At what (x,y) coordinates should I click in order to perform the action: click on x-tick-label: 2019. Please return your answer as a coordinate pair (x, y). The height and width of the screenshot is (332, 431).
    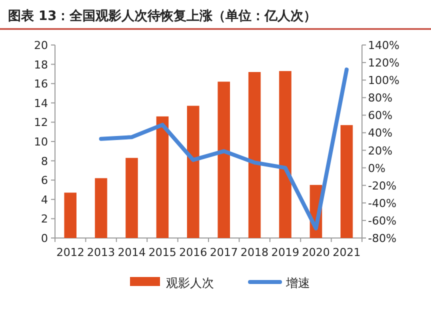
    Looking at the image, I should click on (285, 252).